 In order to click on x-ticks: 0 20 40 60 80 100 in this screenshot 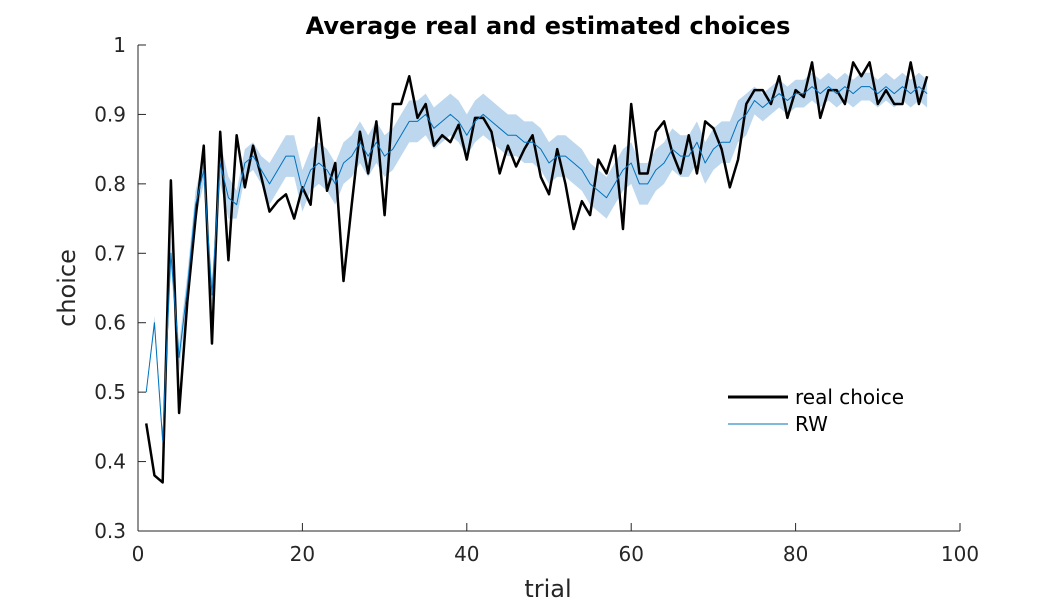, I will do `click(555, 544)`.